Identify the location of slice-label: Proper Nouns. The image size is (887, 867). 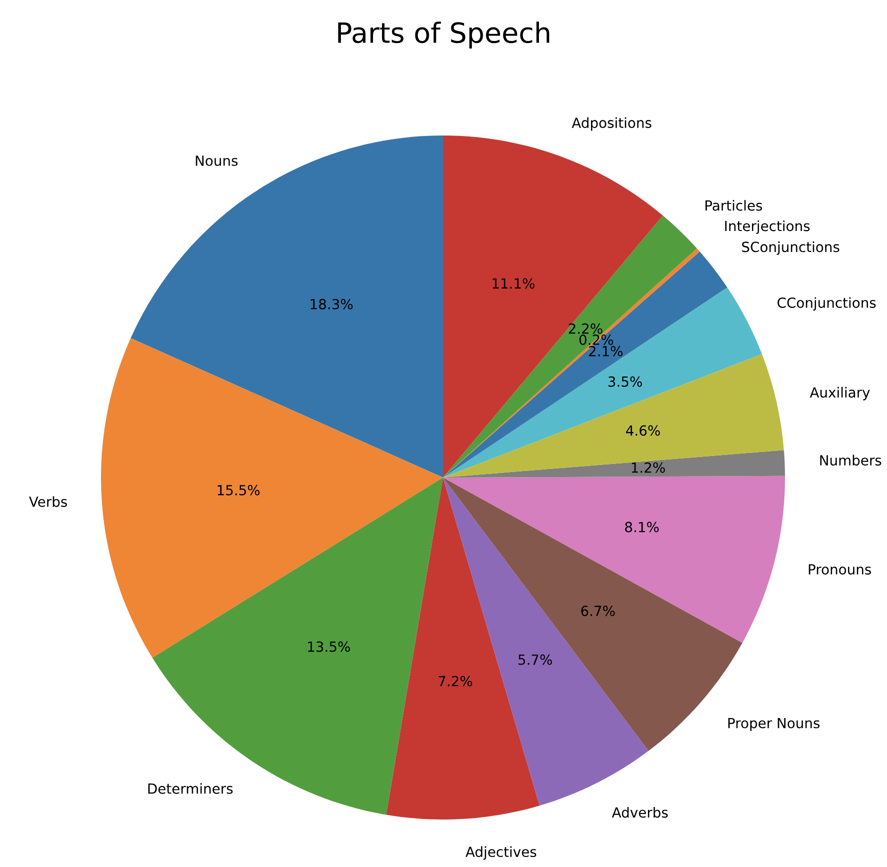
(774, 724).